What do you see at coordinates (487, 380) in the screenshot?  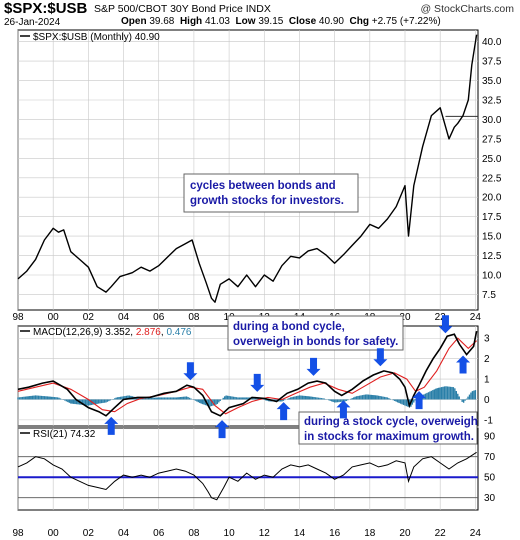 I see `macd-y-tick-label: 1` at bounding box center [487, 380].